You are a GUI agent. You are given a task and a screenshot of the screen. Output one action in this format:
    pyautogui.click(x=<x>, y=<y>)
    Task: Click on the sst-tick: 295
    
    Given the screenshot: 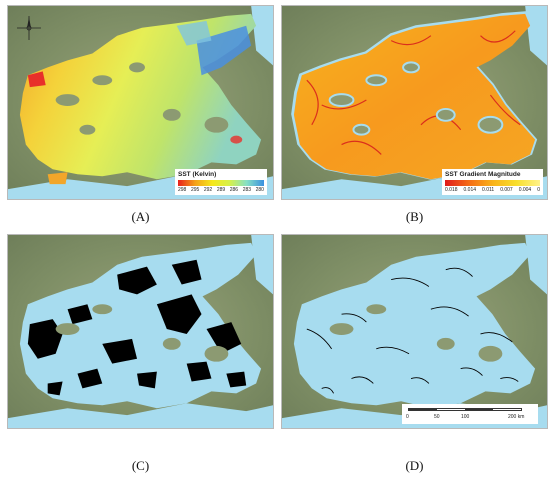 What is the action you would take?
    pyautogui.click(x=195, y=190)
    